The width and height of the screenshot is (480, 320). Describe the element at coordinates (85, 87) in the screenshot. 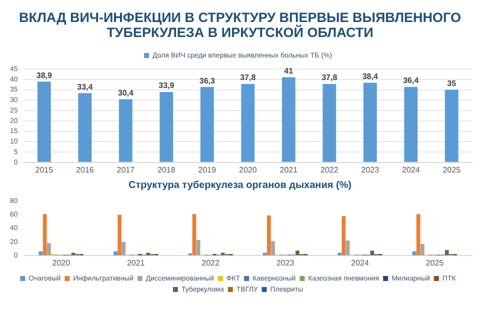

I see `data-label: 33,4` at that location.